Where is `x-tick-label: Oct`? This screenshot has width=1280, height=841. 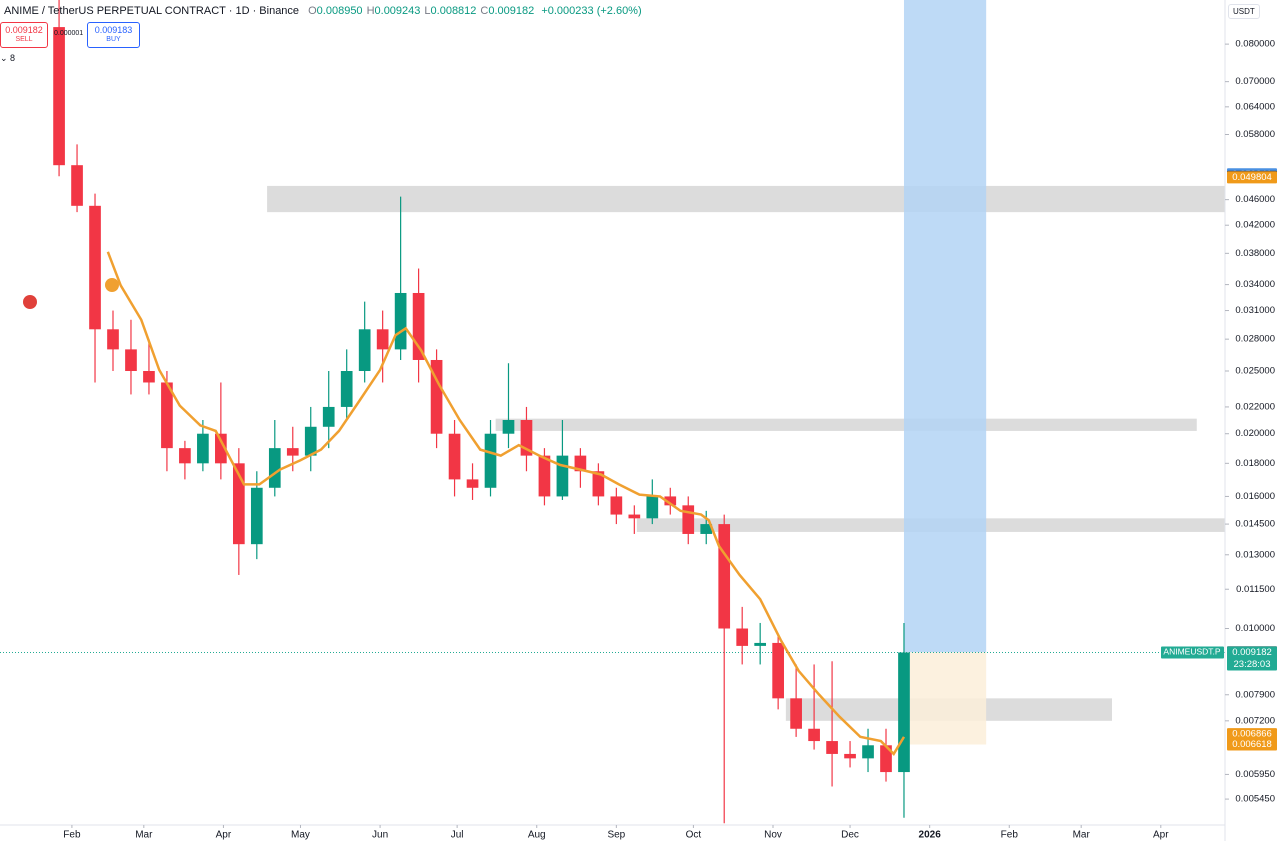 x-tick-label: Oct is located at coordinates (694, 835).